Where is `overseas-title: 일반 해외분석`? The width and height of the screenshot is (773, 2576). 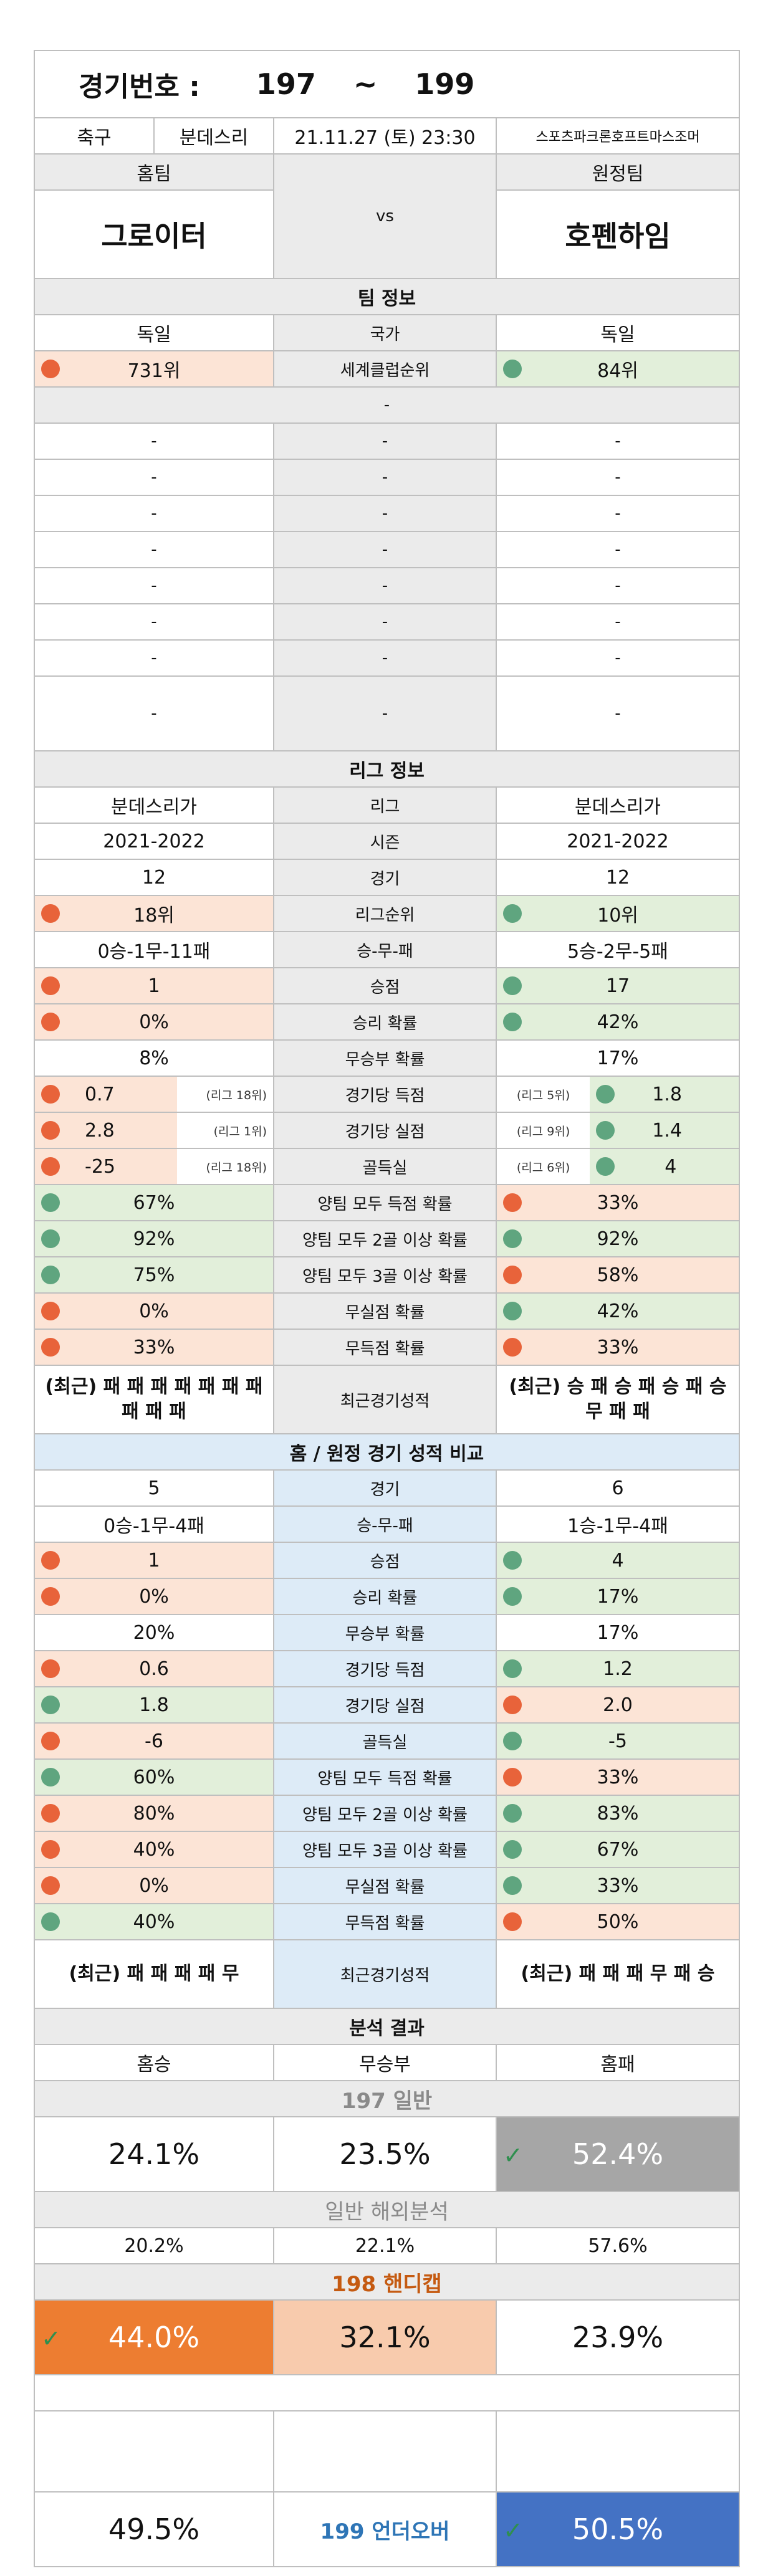
overseas-title: 일반 해외분석 is located at coordinates (387, 2210).